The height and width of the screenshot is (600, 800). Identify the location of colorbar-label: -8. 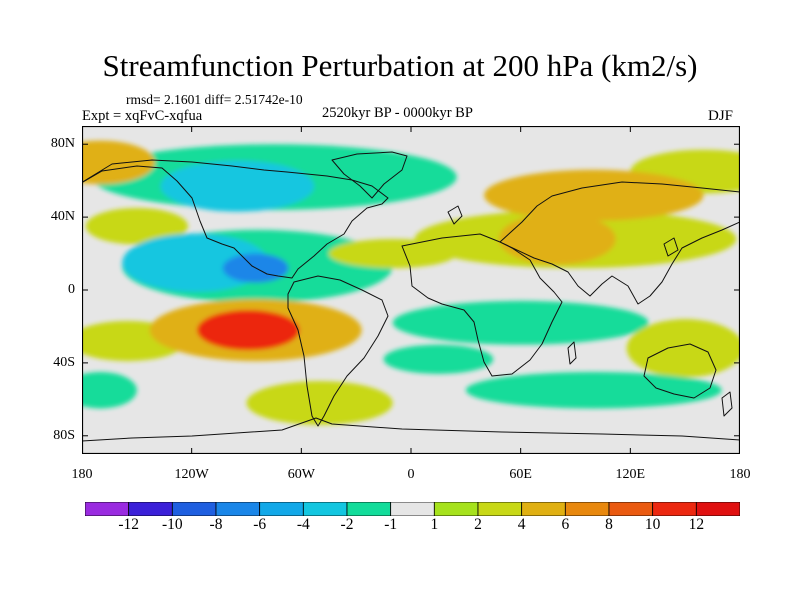
(216, 524).